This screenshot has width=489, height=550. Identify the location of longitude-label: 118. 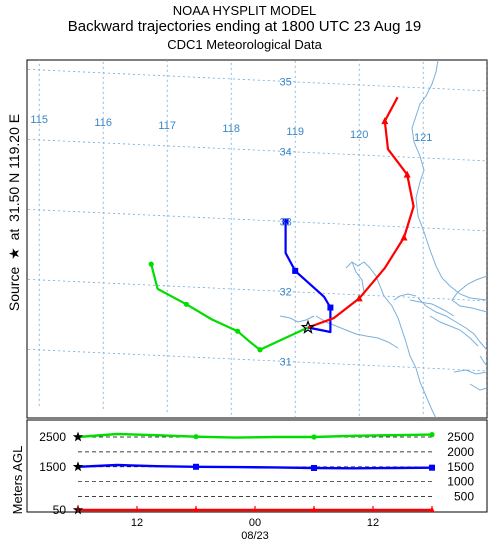
(231, 129).